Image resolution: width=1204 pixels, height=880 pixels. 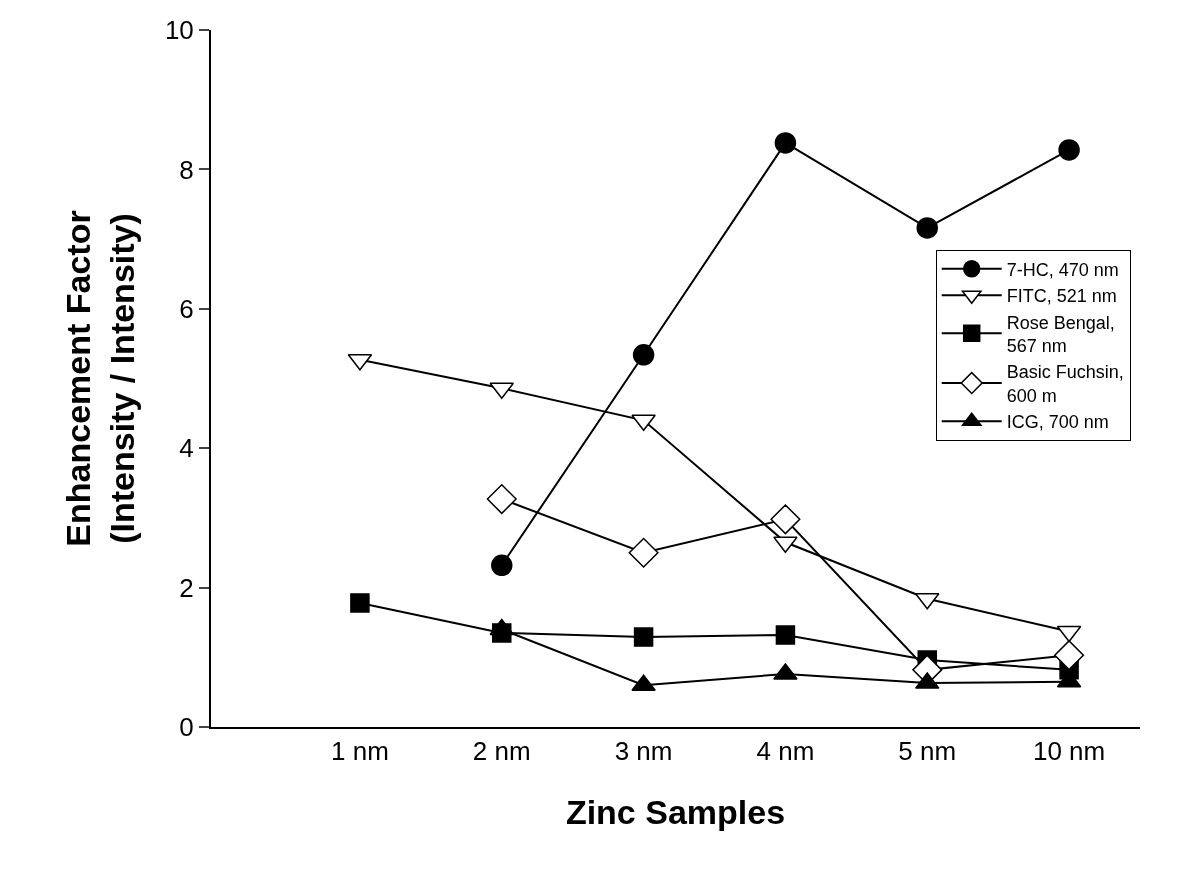 I want to click on y-axis-title: Enhancement Factor (Intensity / Intensity), so click(x=99, y=378).